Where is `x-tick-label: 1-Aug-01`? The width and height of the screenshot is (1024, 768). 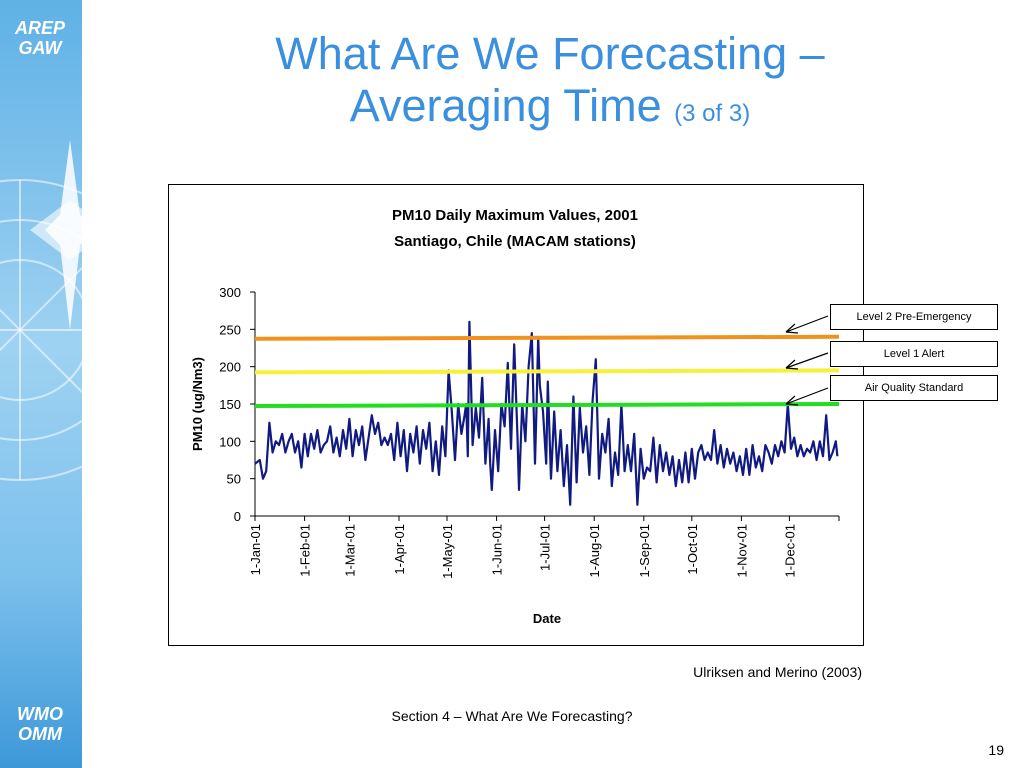 x-tick-label: 1-Aug-01 is located at coordinates (594, 550).